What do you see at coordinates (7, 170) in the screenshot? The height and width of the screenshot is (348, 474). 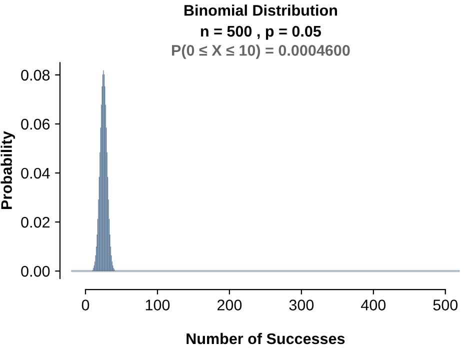 I see `y-axis-title: Probability` at bounding box center [7, 170].